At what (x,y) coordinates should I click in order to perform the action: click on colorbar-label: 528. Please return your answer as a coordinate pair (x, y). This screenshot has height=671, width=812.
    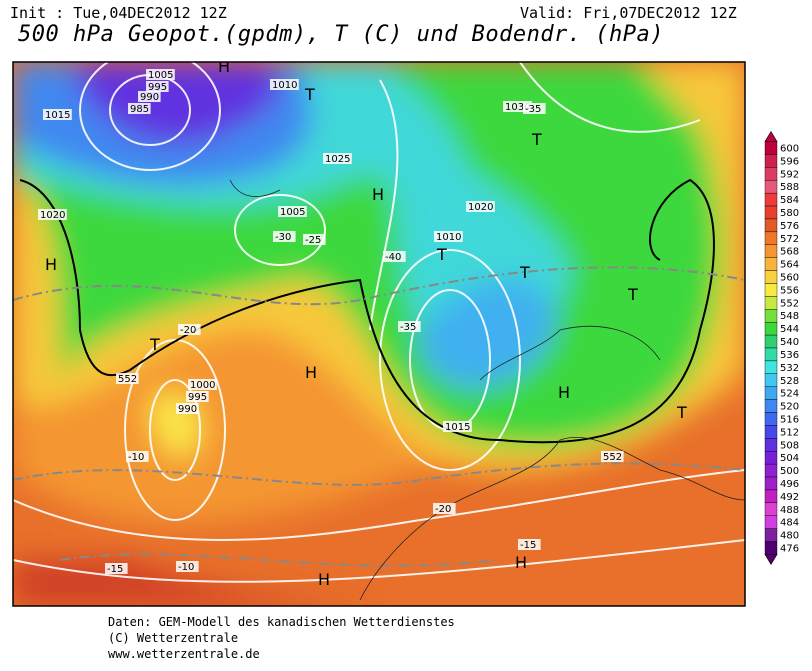
    Looking at the image, I should click on (789, 381).